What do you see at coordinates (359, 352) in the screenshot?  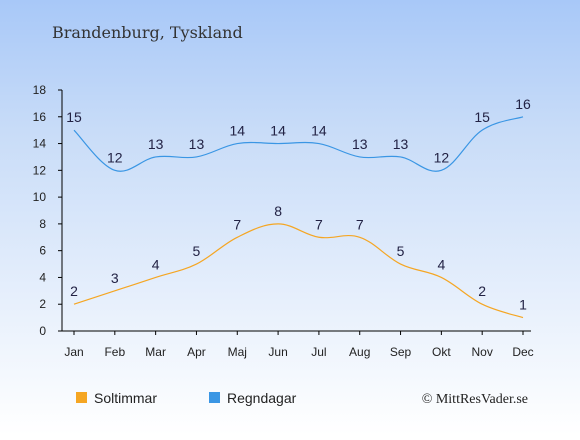 I see `x-tick-label: Aug` at bounding box center [359, 352].